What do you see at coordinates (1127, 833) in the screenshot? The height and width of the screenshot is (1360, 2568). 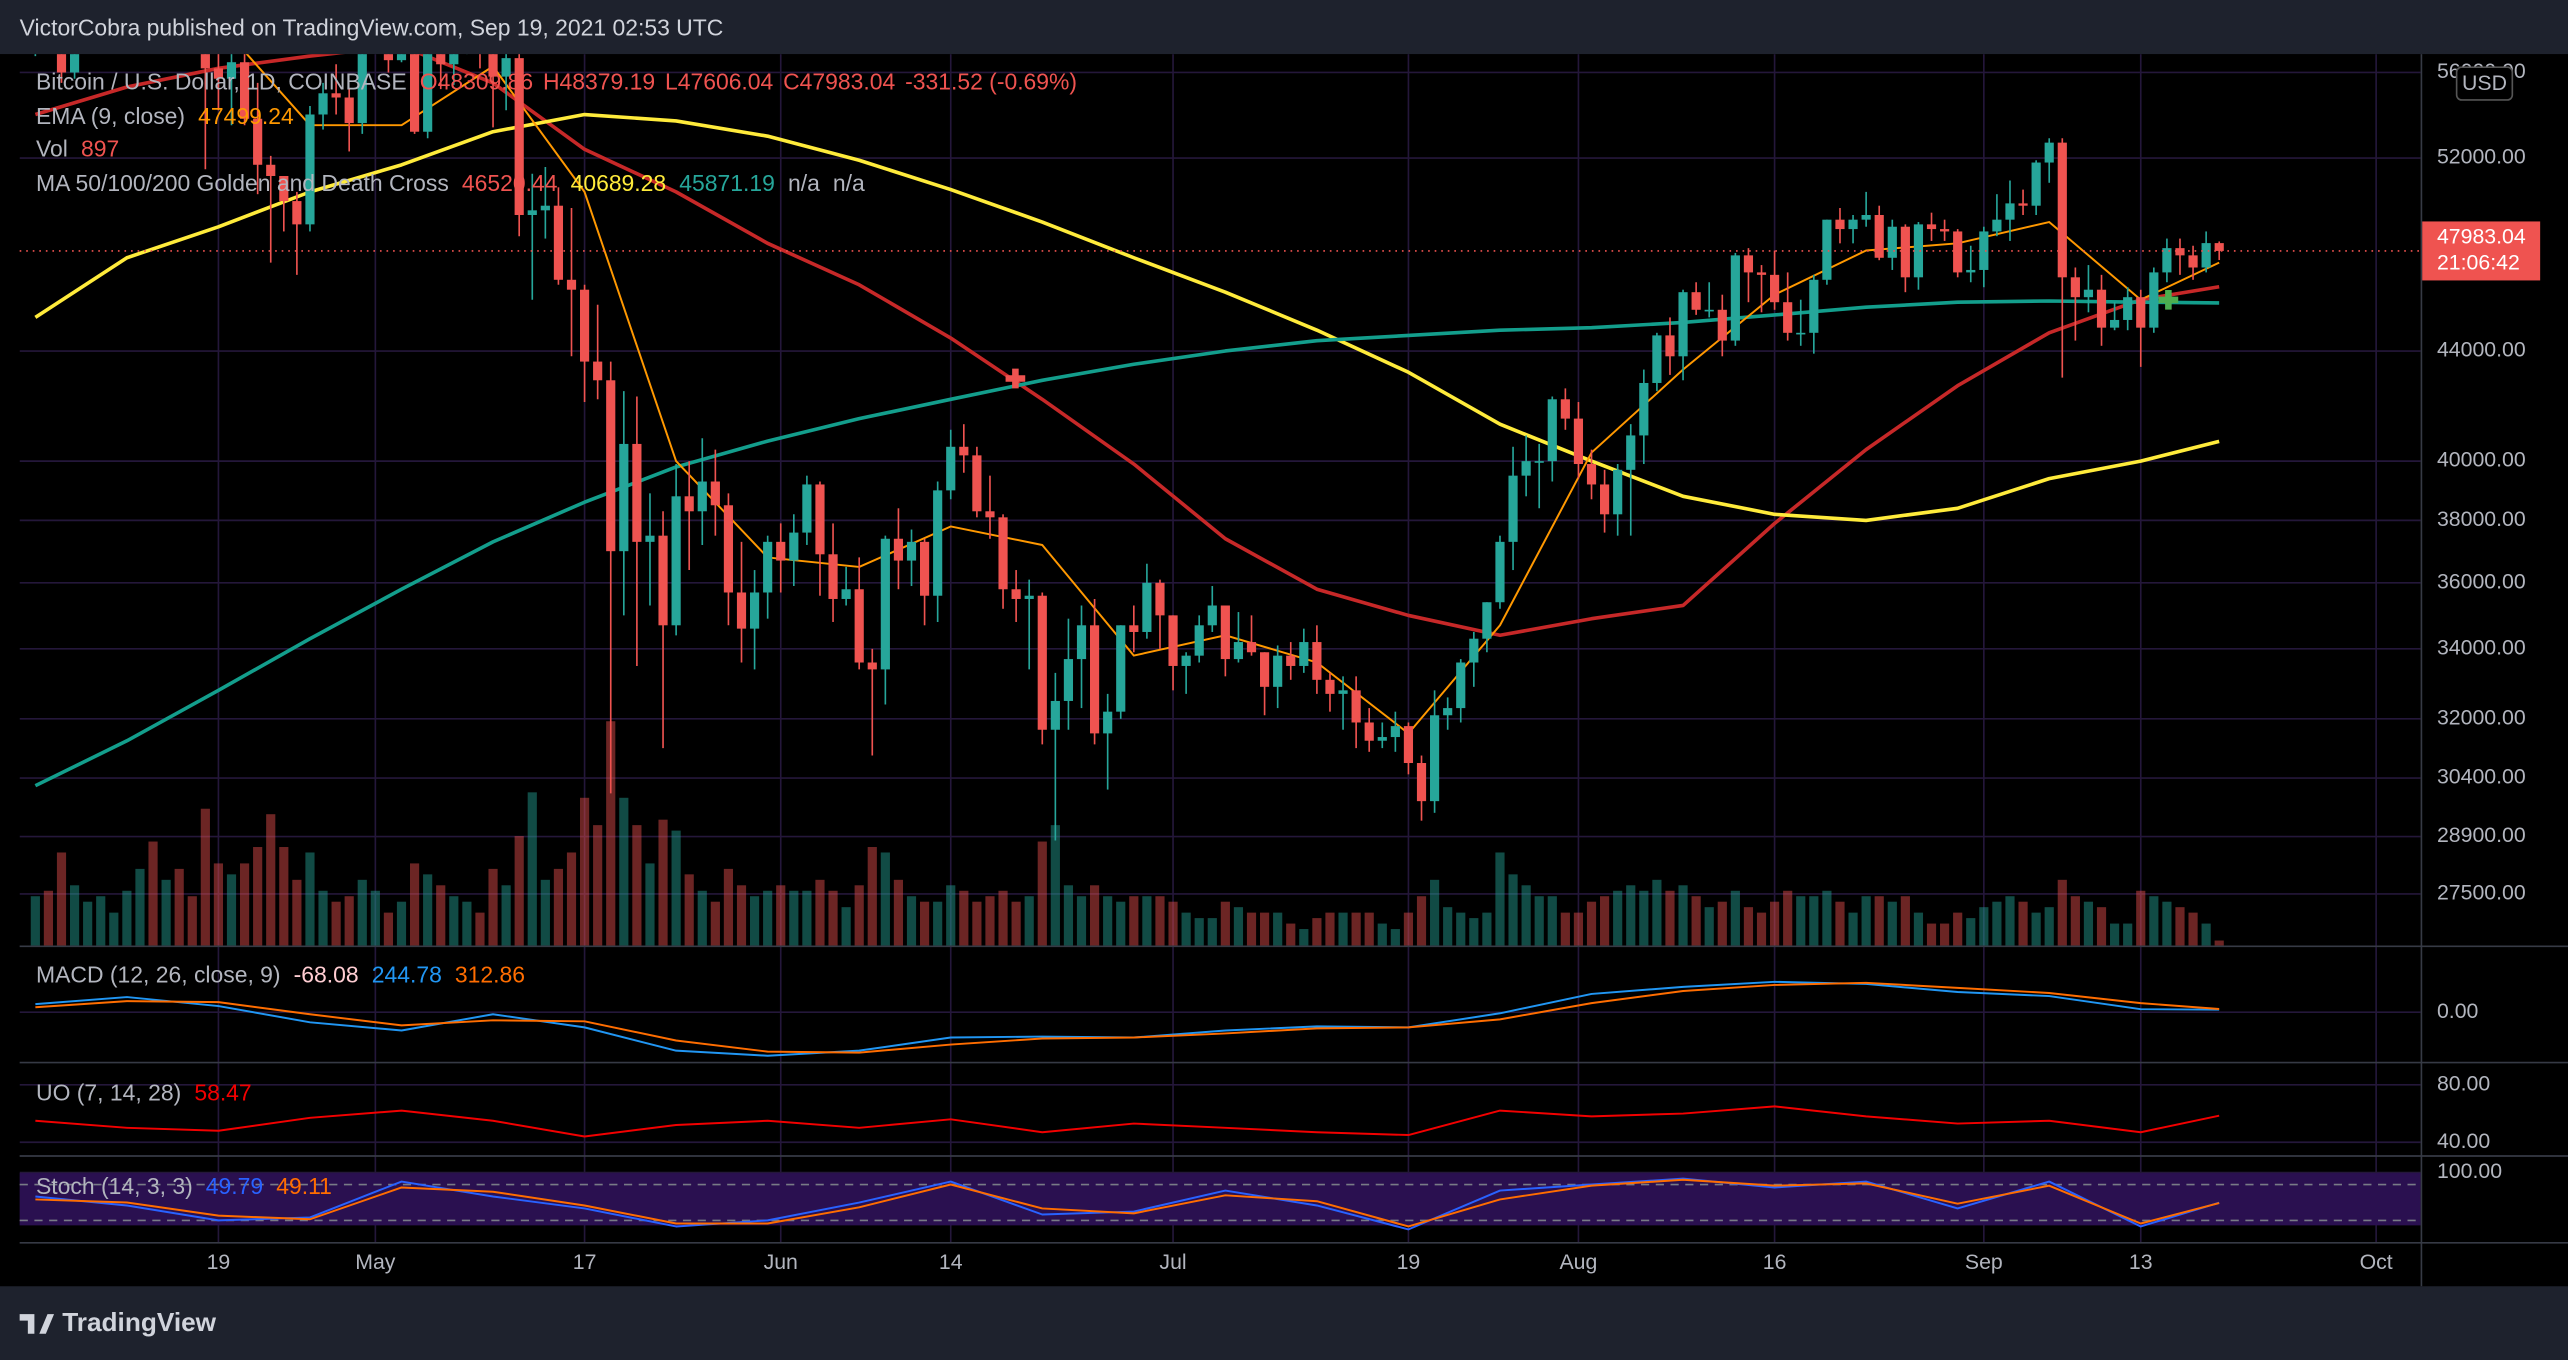 I see `volume` at bounding box center [1127, 833].